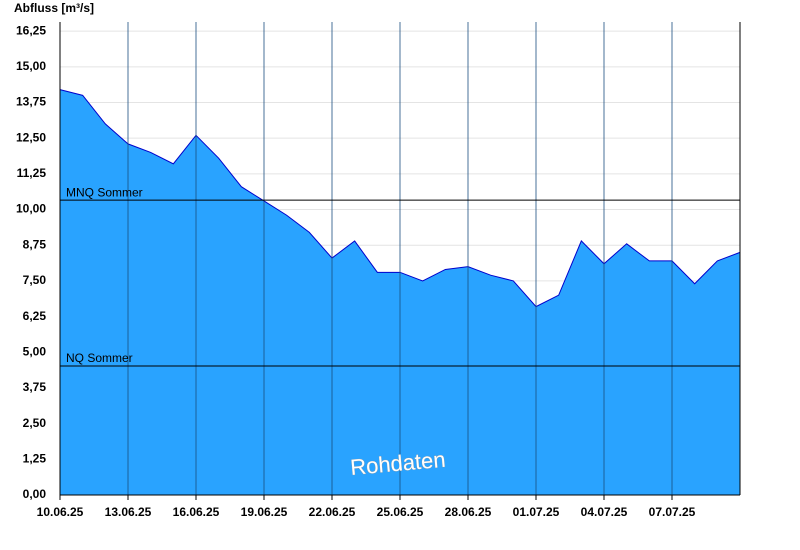 This screenshot has width=800, height=550. Describe the element at coordinates (32, 173) in the screenshot. I see `y-tick-label: 11,25` at that location.